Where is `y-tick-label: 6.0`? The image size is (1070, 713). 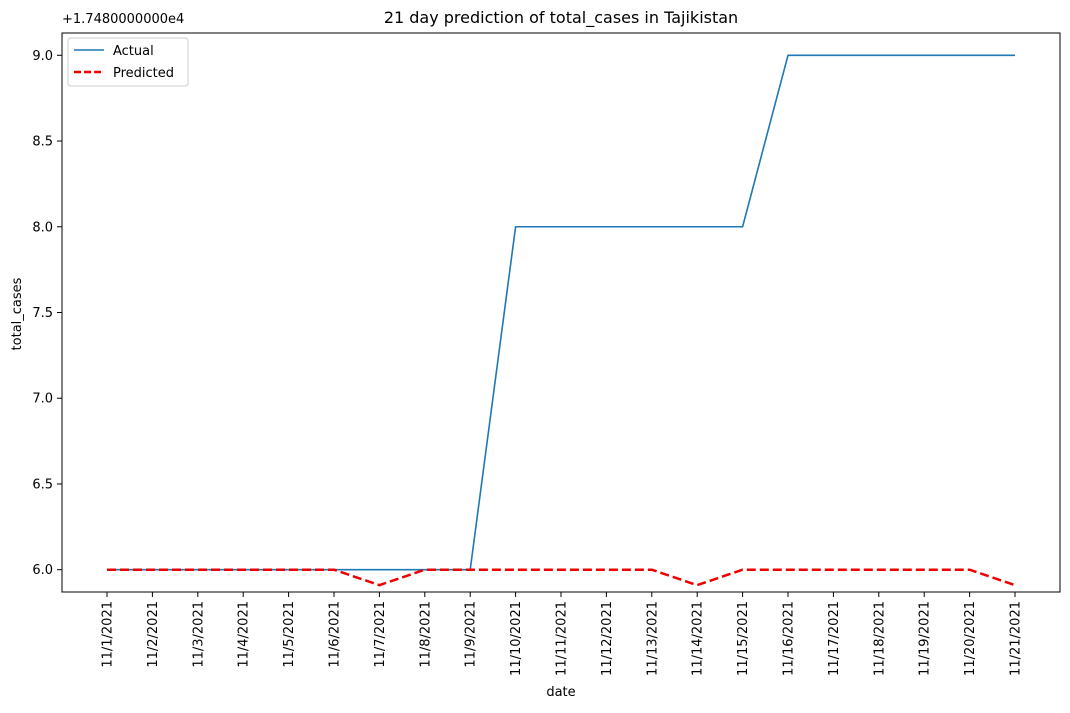
y-tick-label: 6.0 is located at coordinates (42, 570).